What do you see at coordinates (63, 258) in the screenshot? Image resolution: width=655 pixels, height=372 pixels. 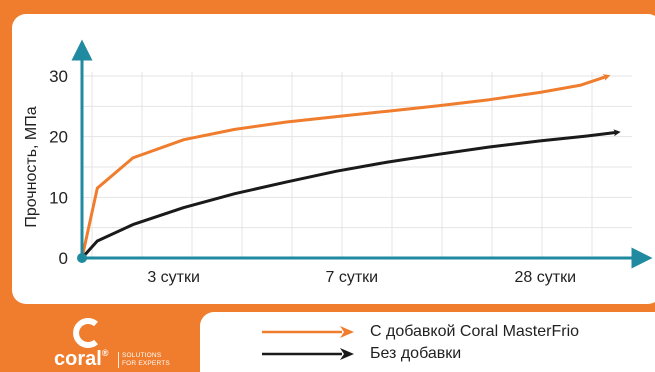 I see `y-tick-label: 0` at bounding box center [63, 258].